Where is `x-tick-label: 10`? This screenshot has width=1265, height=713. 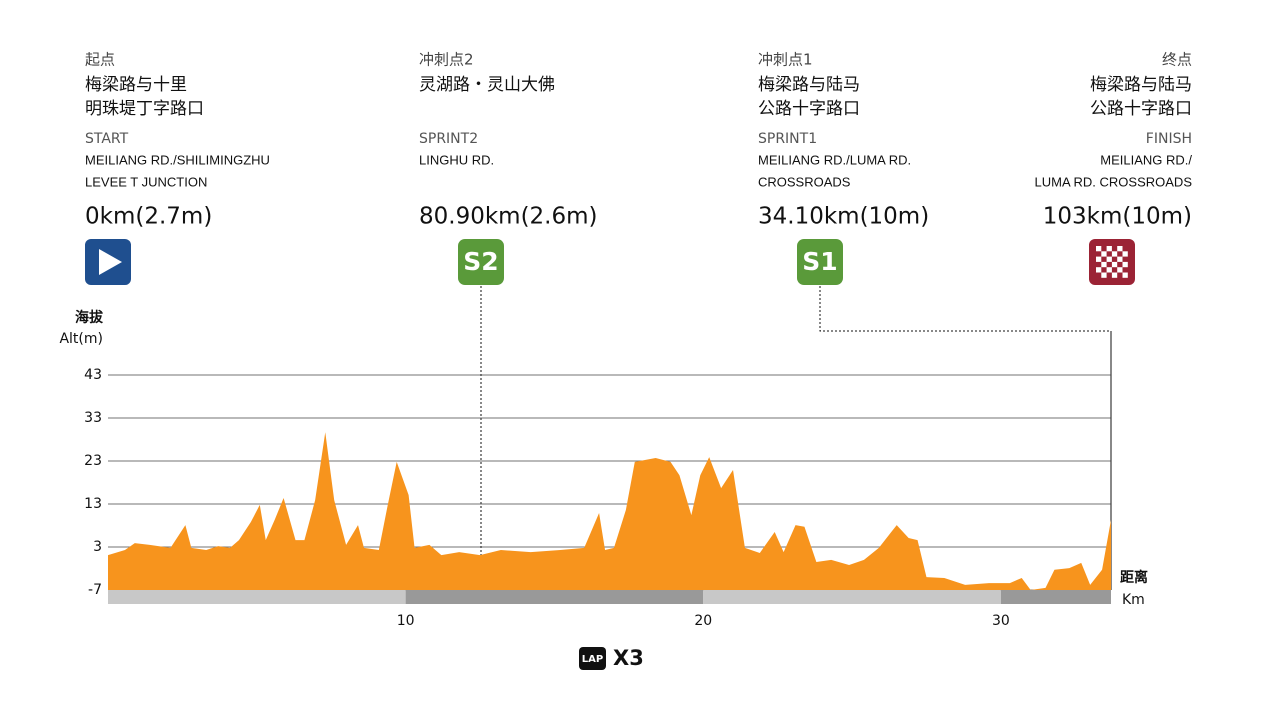 x-tick-label: 10 is located at coordinates (406, 621).